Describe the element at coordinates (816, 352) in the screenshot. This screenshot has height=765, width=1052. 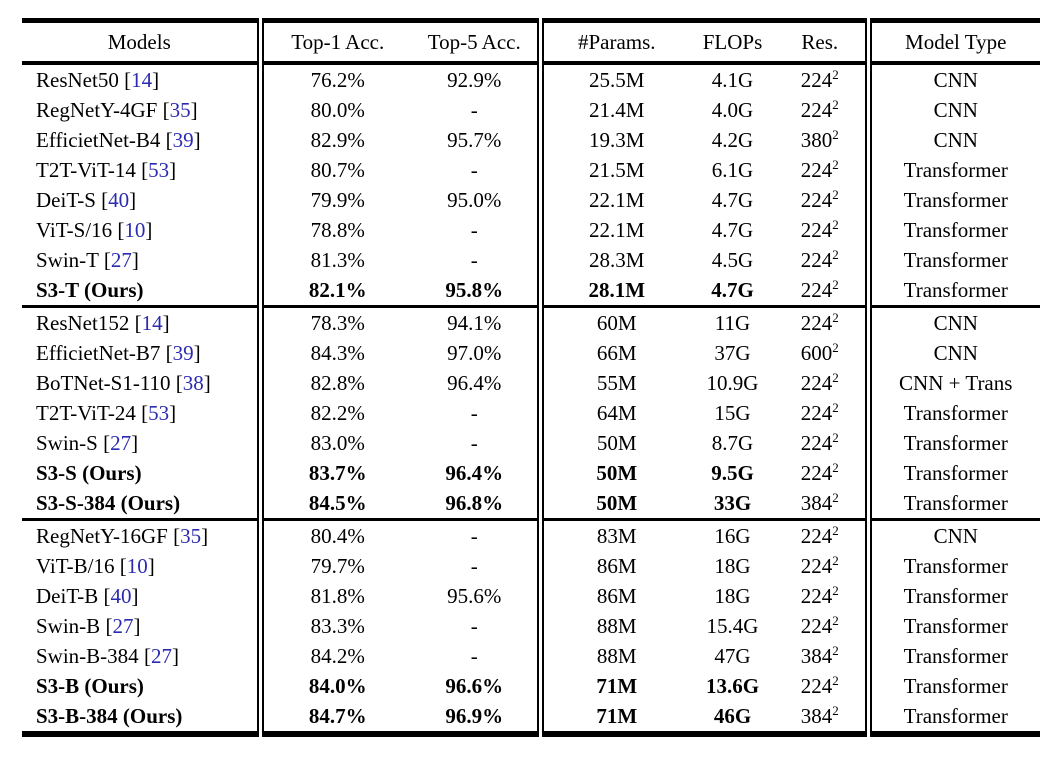
I see `resolution-base: 600` at that location.